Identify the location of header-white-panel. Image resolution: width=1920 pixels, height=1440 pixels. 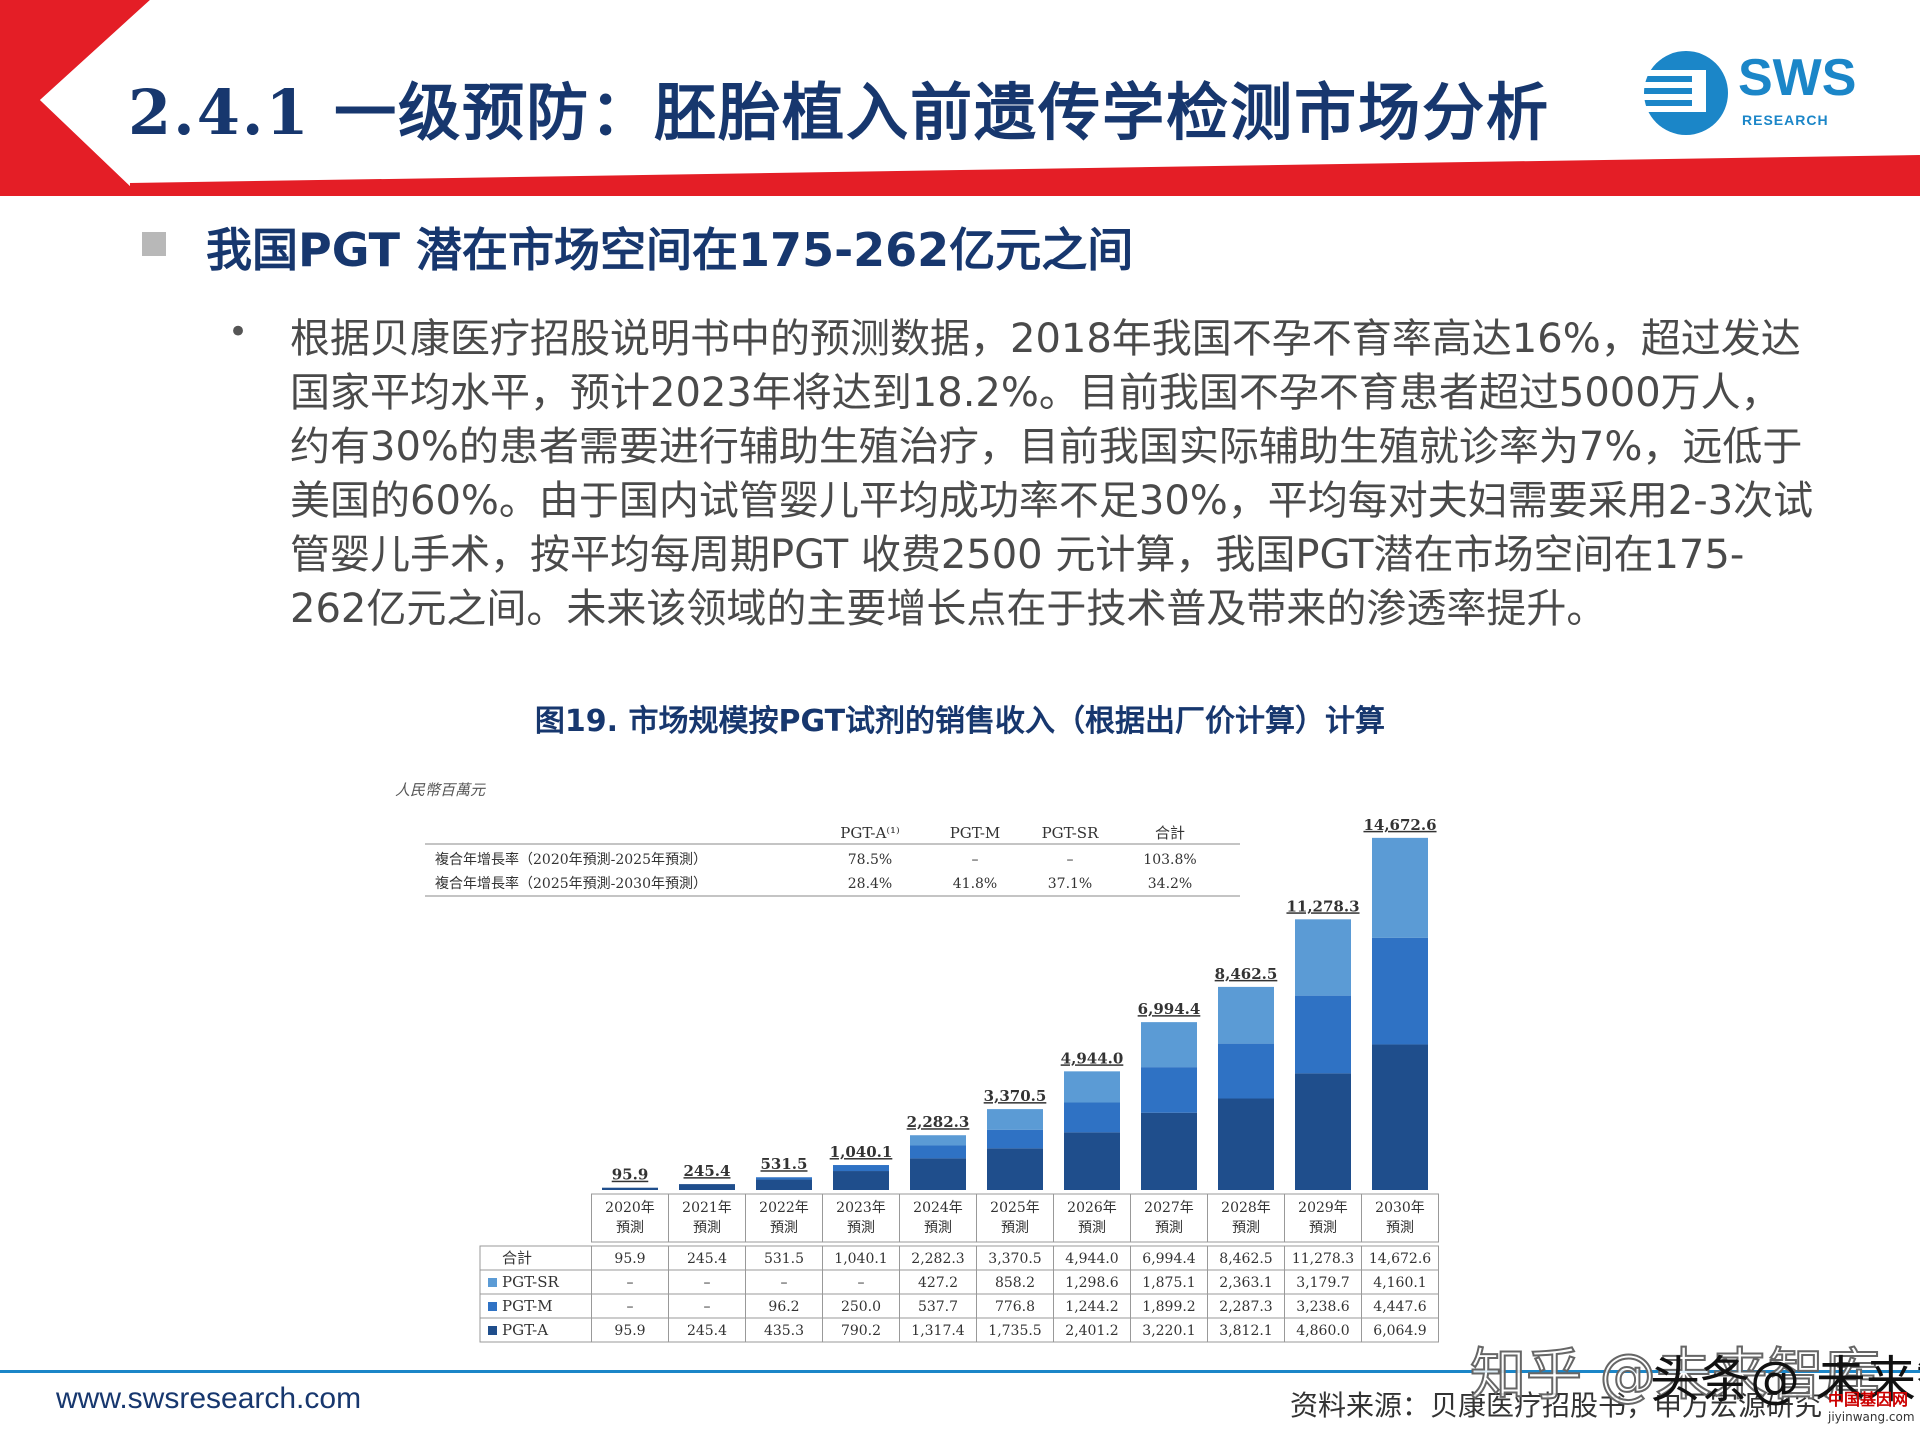
(980, 93).